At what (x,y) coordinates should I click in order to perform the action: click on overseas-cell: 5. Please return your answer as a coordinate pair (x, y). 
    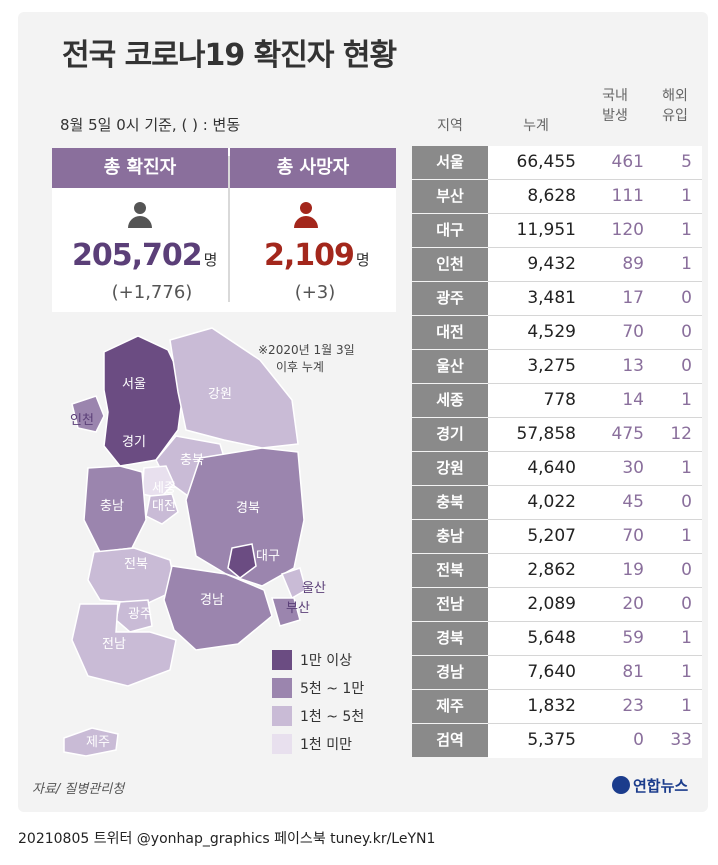
    Looking at the image, I should click on (686, 162).